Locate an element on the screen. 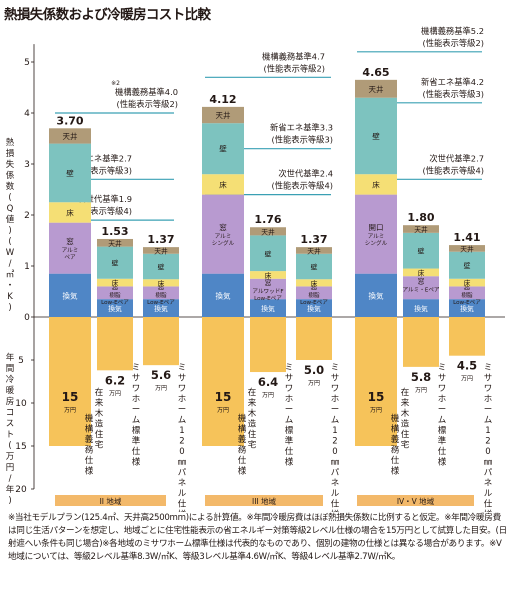  standard-note: ※2 is located at coordinates (115, 83).